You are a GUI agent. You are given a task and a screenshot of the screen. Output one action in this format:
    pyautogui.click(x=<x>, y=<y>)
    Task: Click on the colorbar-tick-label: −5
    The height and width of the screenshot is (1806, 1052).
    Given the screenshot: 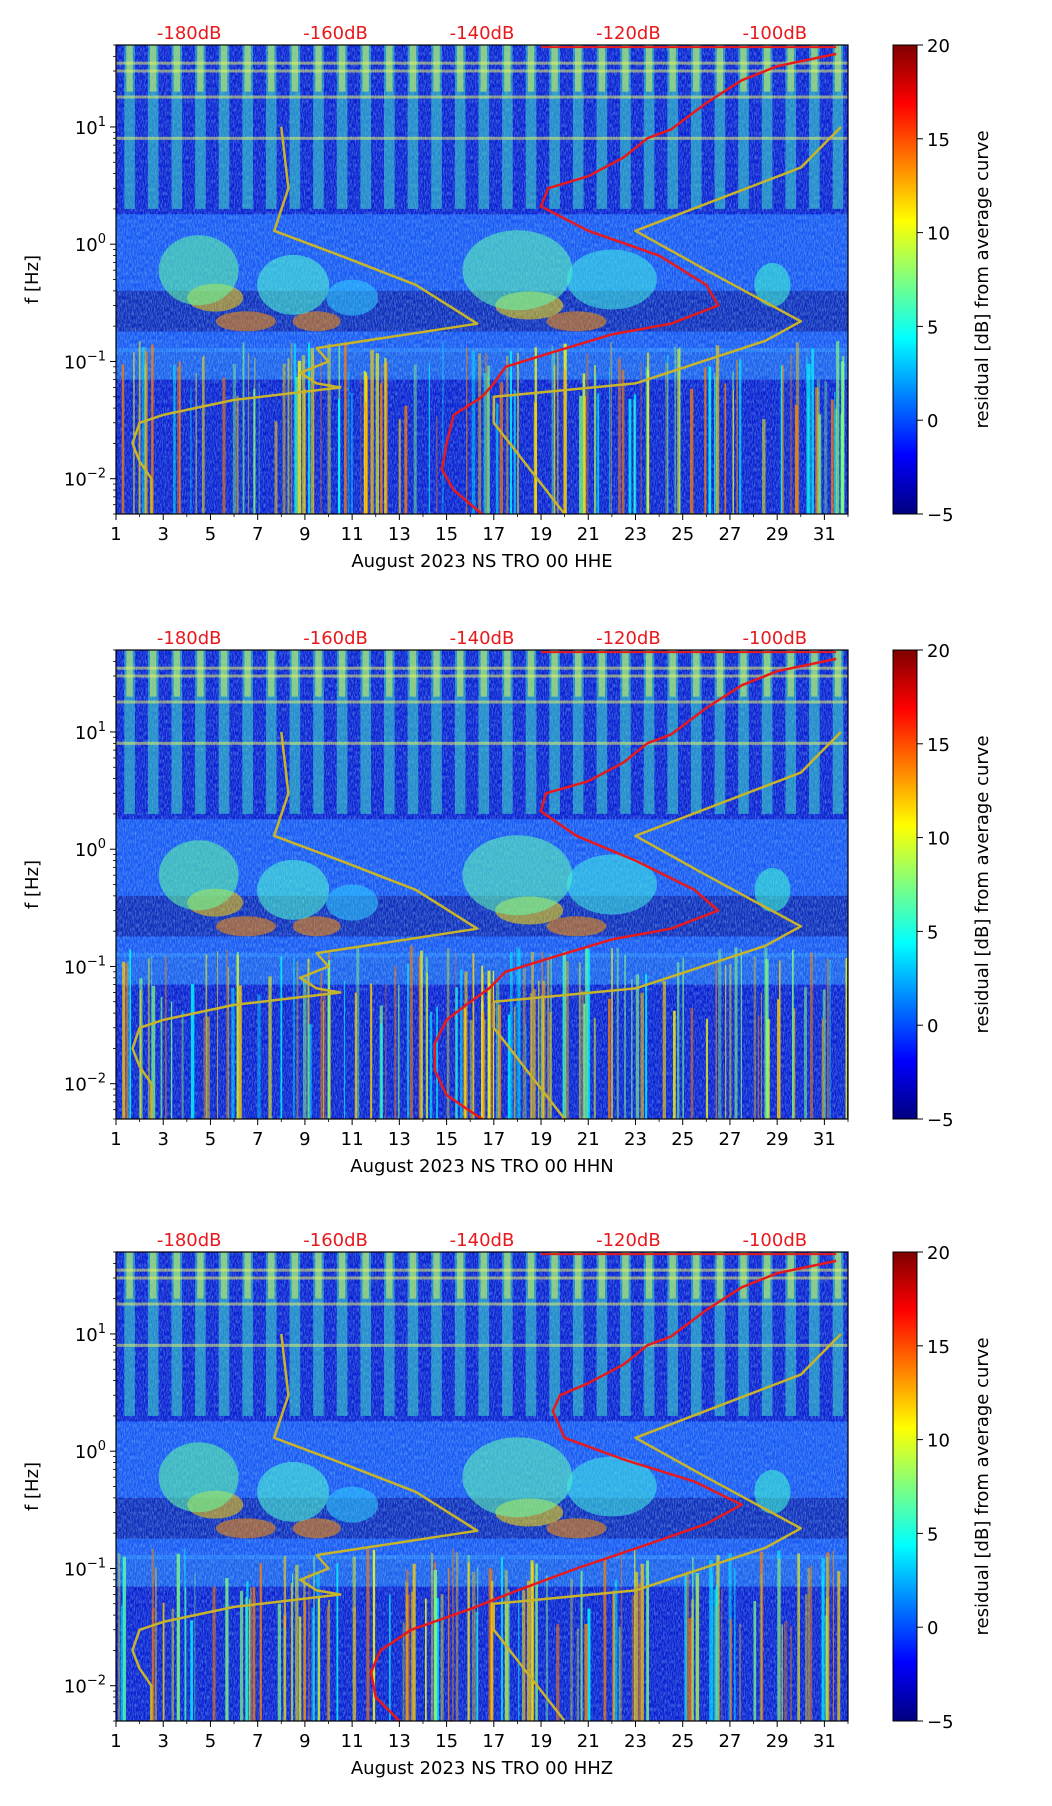 What is the action you would take?
    pyautogui.click(x=940, y=1120)
    